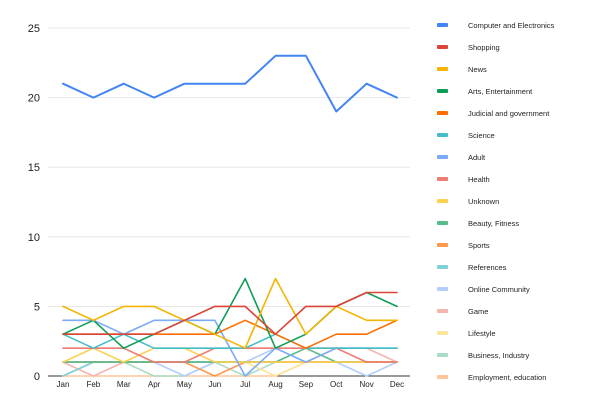  I want to click on legend-item: News, so click(462, 69).